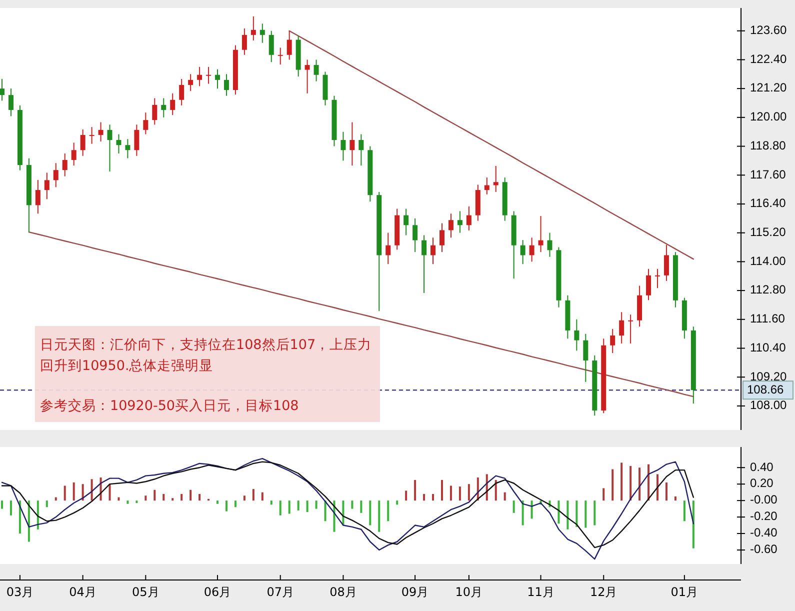 This screenshot has height=611, width=795. Describe the element at coordinates (343, 592) in the screenshot. I see `x-tick-label: 08月` at that location.